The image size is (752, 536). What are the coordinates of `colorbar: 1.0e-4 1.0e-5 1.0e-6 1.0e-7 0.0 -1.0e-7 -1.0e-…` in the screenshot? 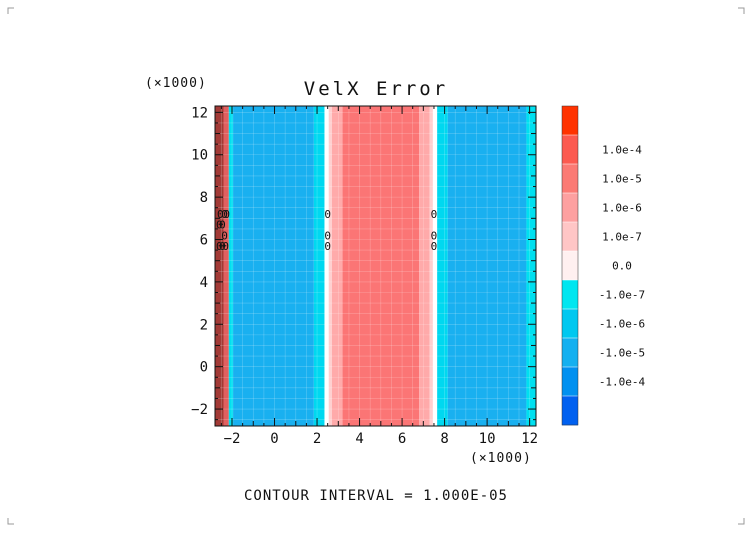 It's located at (603, 265).